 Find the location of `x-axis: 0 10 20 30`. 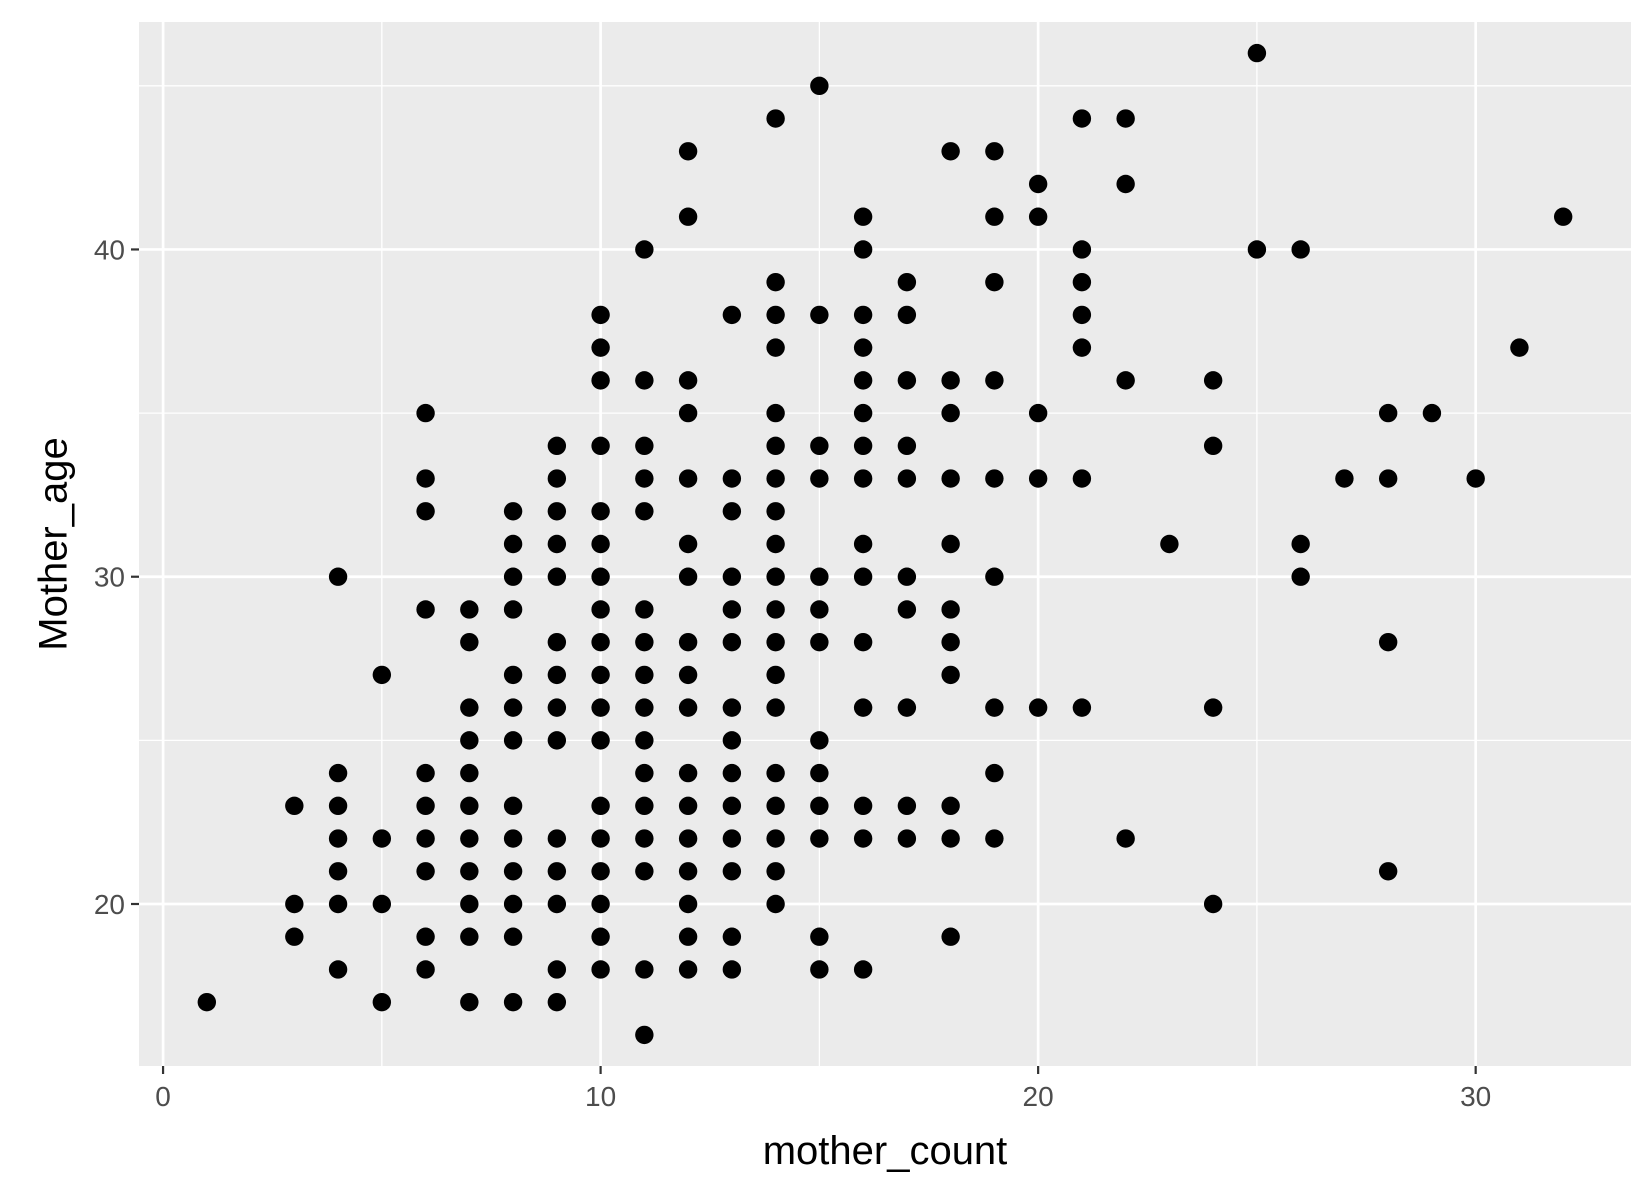

x-axis: 0 10 20 30 is located at coordinates (823, 1089).